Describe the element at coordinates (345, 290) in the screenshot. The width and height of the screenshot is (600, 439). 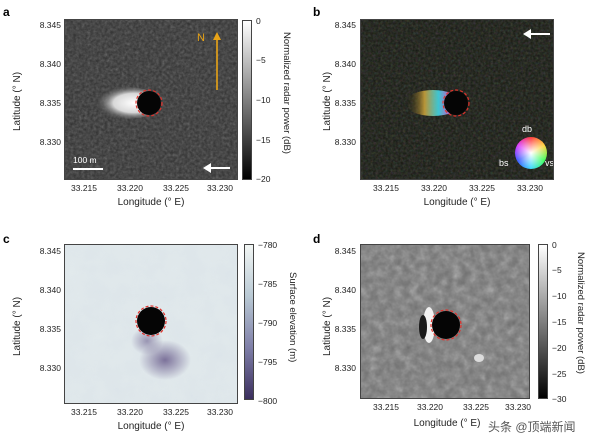
I see `panel-d-ytick: 8.340` at that location.